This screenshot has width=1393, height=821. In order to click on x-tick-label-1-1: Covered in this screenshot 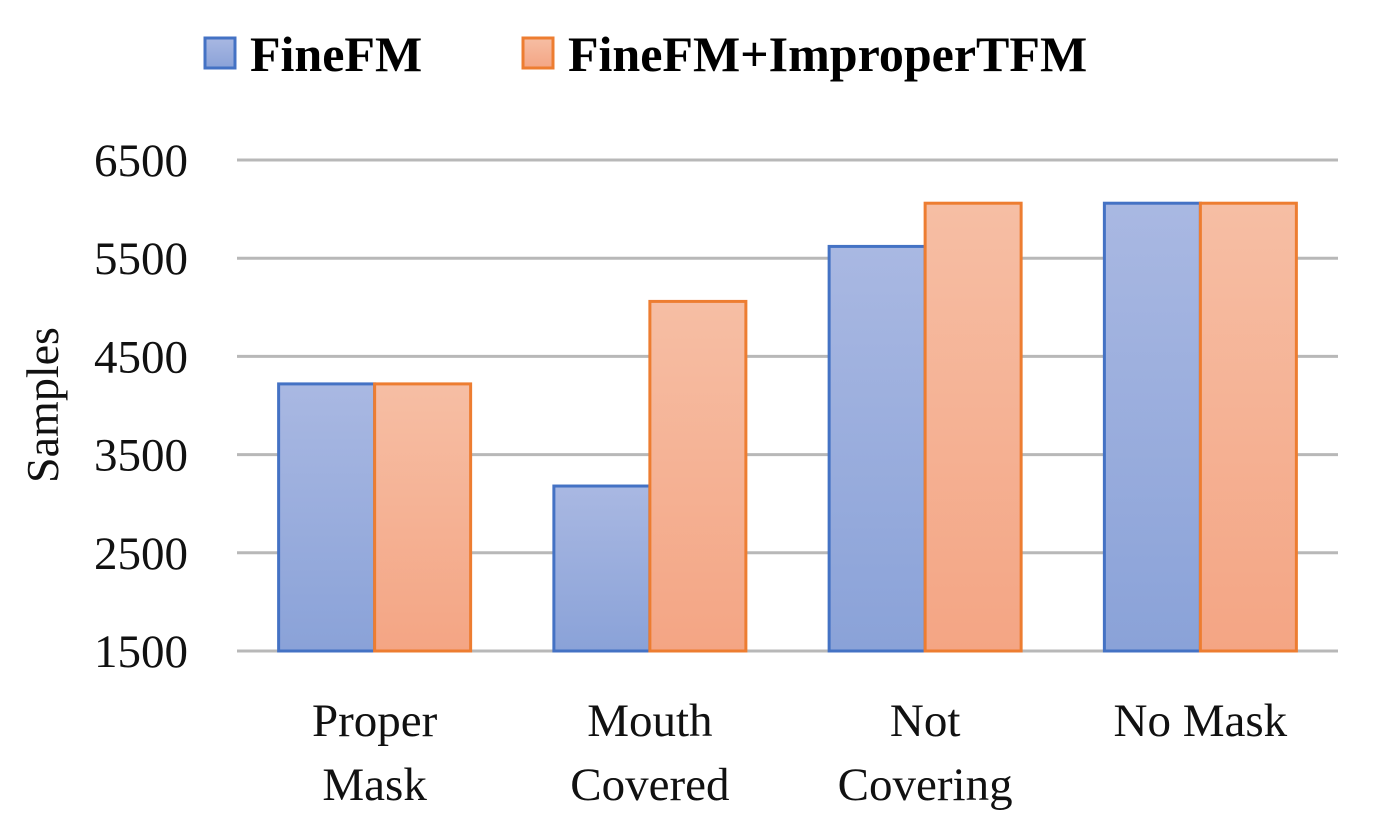, I will do `click(649, 785)`.